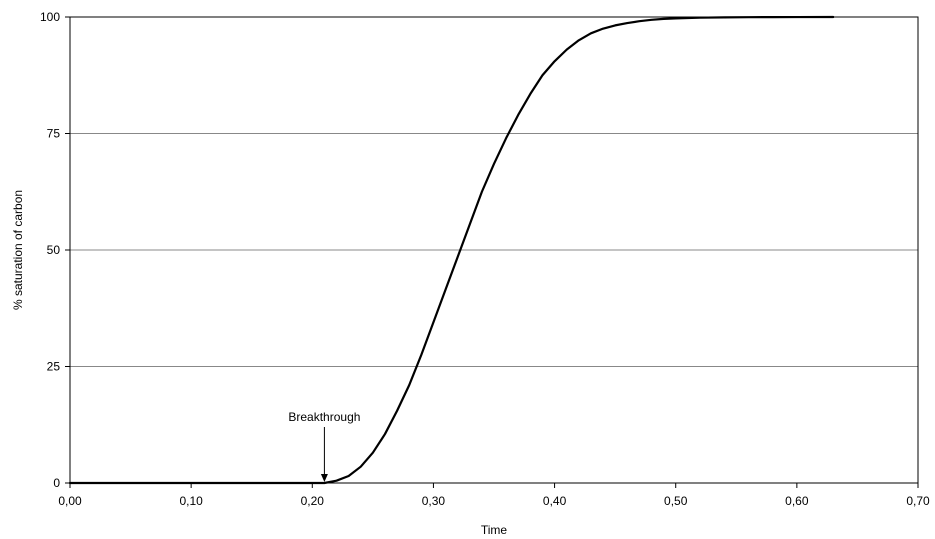  Describe the element at coordinates (555, 501) in the screenshot. I see `x-tick-label: 0,40` at that location.